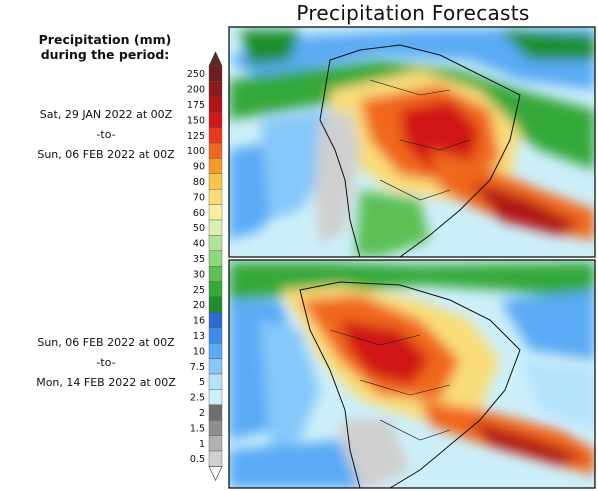 The width and height of the screenshot is (598, 491). What do you see at coordinates (199, 336) in the screenshot?
I see `scale-label: 13` at bounding box center [199, 336].